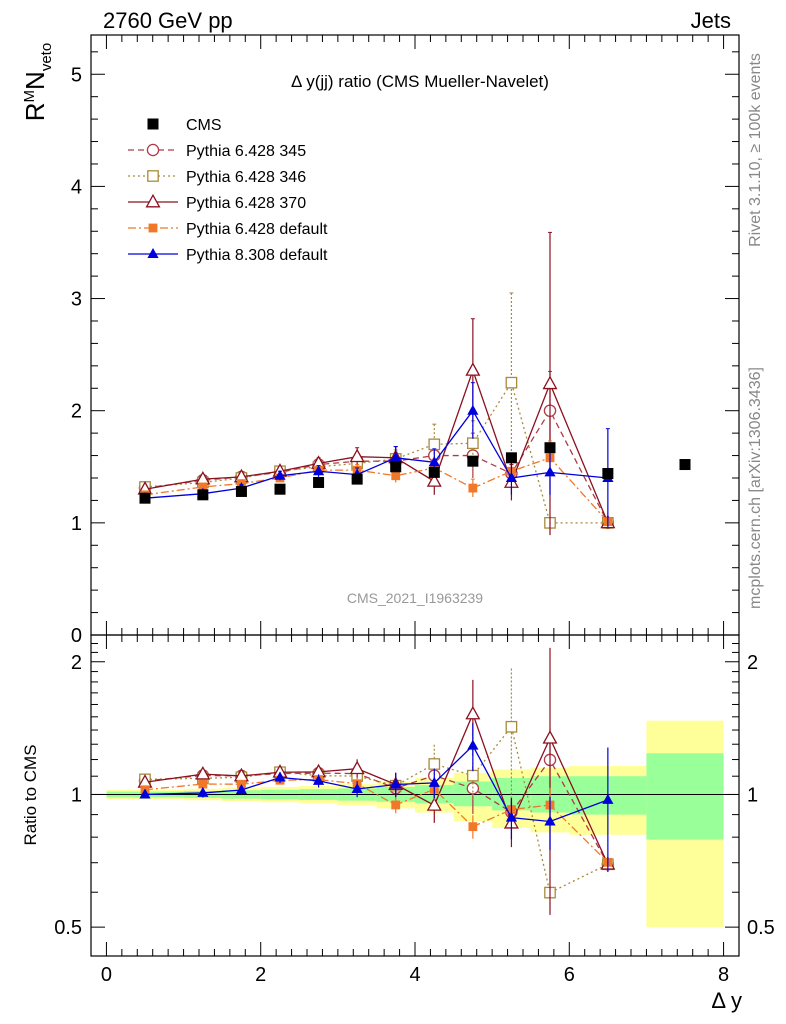 The image size is (786, 1024). What do you see at coordinates (257, 255) in the screenshot?
I see `legend-label: Pythia 8.308 default` at bounding box center [257, 255].